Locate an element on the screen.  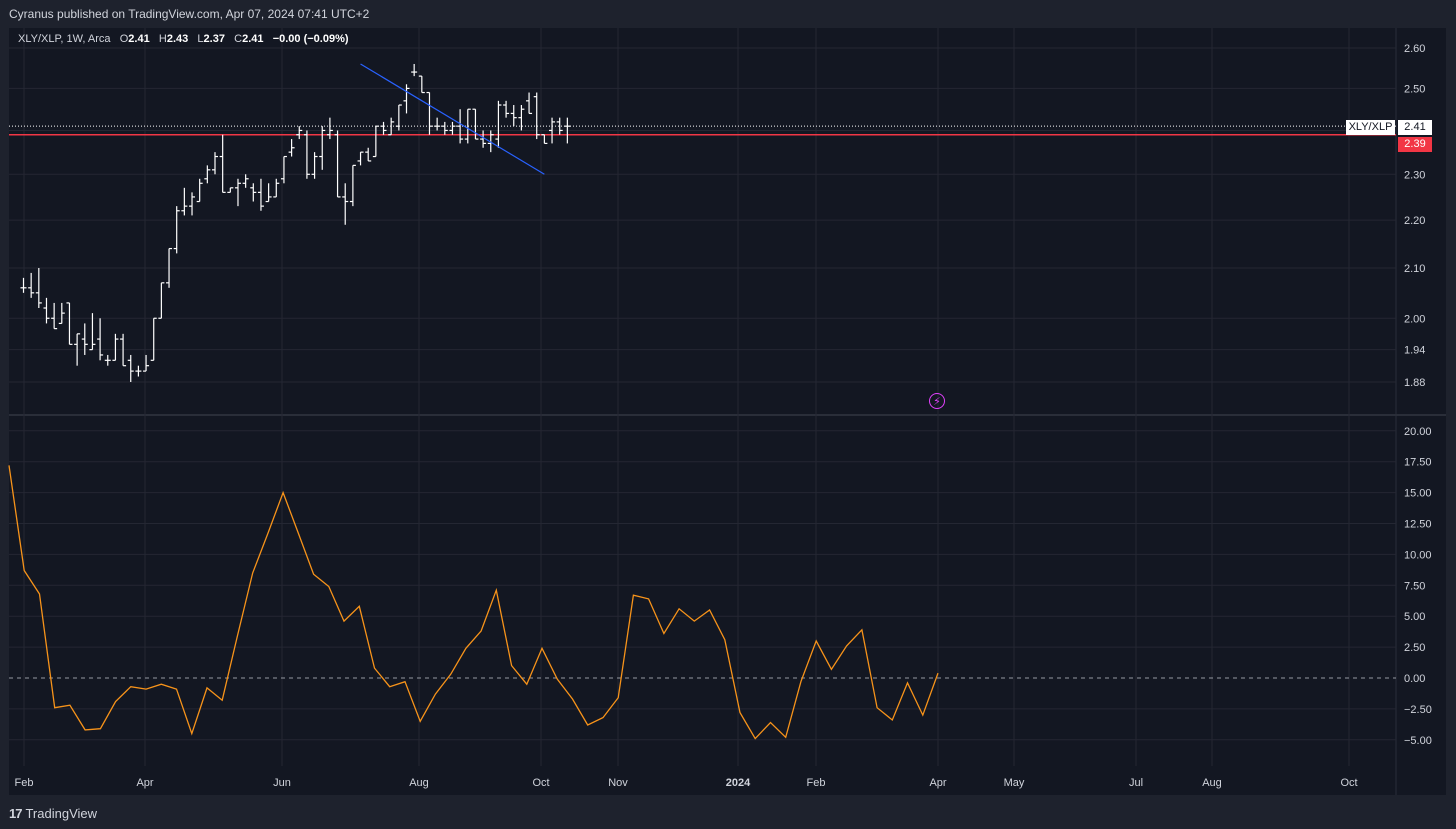
legend-low-label: L is located at coordinates (200, 39).